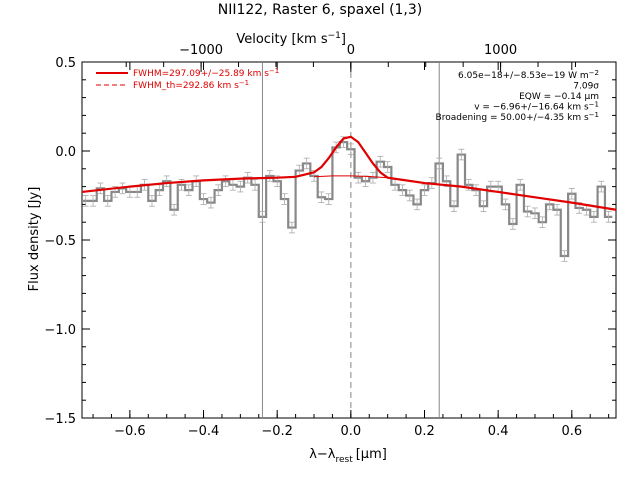 The image size is (640, 480). Describe the element at coordinates (201, 50) in the screenshot. I see `top-tick-label: −1000` at that location.